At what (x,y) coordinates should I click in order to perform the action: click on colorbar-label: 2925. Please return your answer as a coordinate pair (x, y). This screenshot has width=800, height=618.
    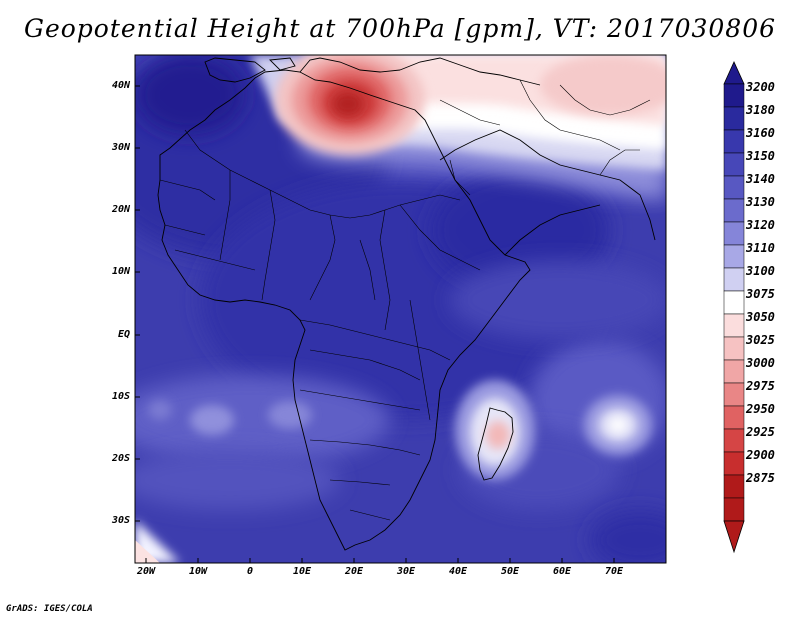
    Looking at the image, I should click on (760, 432).